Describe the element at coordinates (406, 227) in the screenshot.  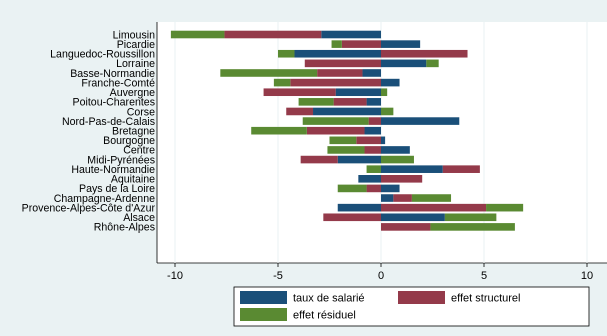
I see `bar-effet-structurel-rhone-alpes` at that location.